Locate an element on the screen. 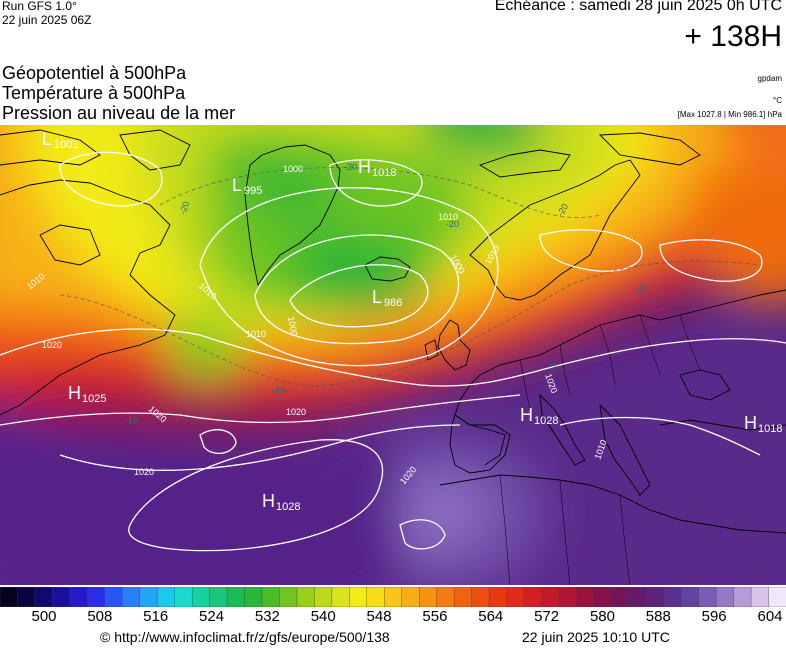  color-scale-svg is located at coordinates (393, 597).